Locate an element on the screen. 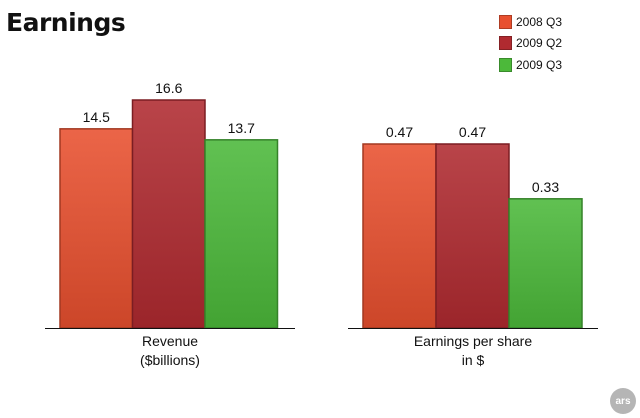 This screenshot has width=640, height=418. legend-item: 2008 Q3 is located at coordinates (530, 21).